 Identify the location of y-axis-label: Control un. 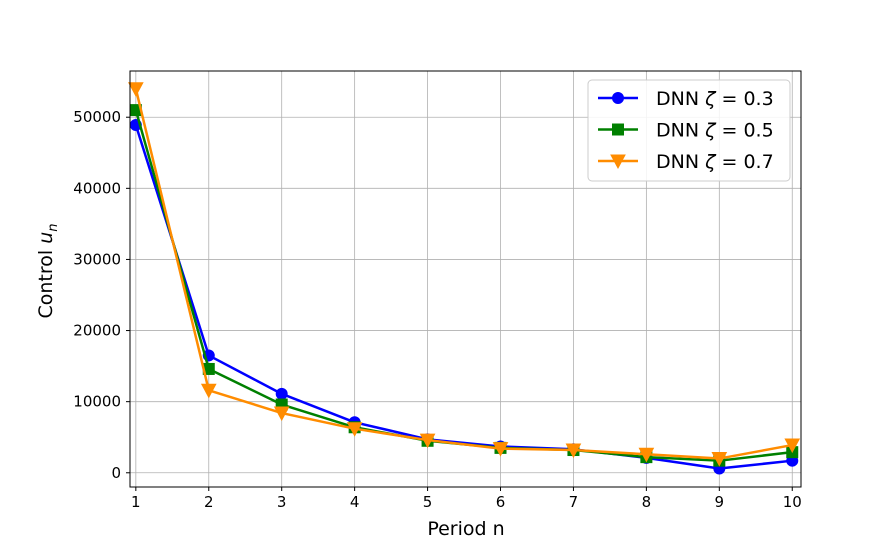
(48, 270).